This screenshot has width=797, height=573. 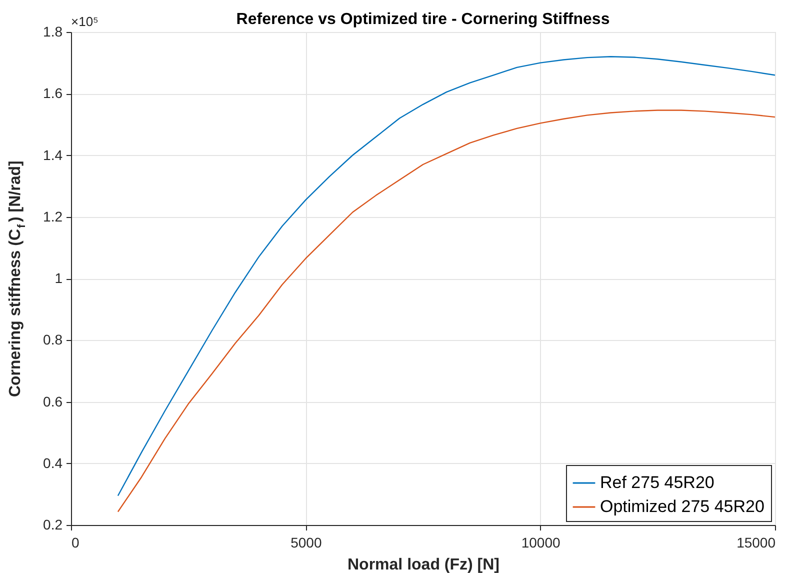 What do you see at coordinates (682, 506) in the screenshot?
I see `legend-label: Optimized 275 45R20` at bounding box center [682, 506].